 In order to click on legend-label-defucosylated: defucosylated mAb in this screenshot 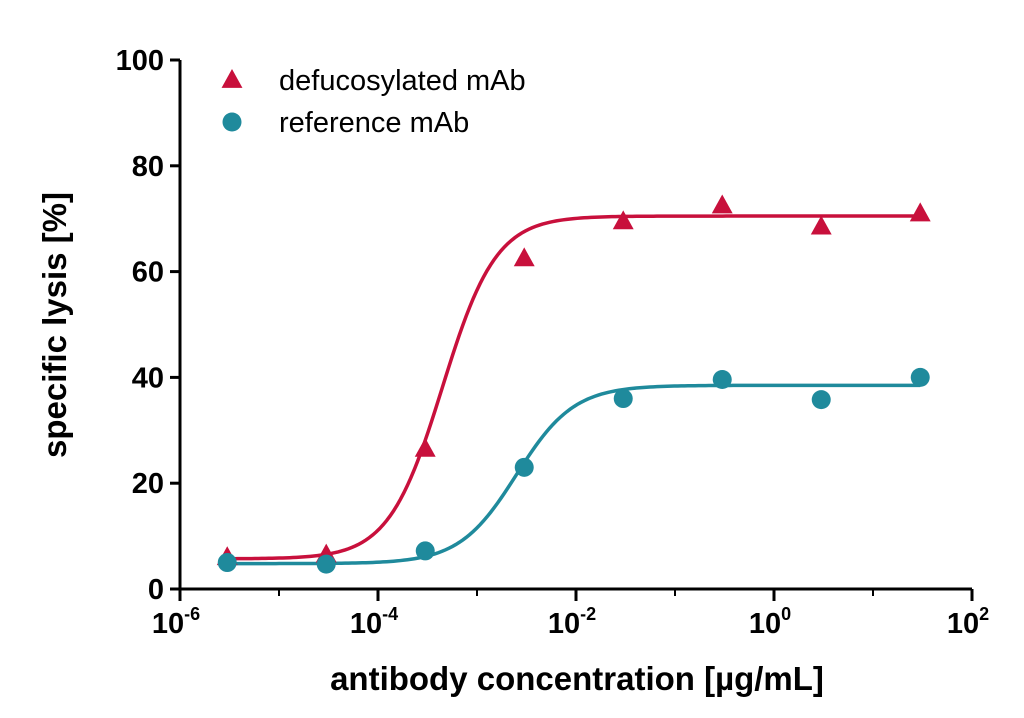, I will do `click(402, 81)`.